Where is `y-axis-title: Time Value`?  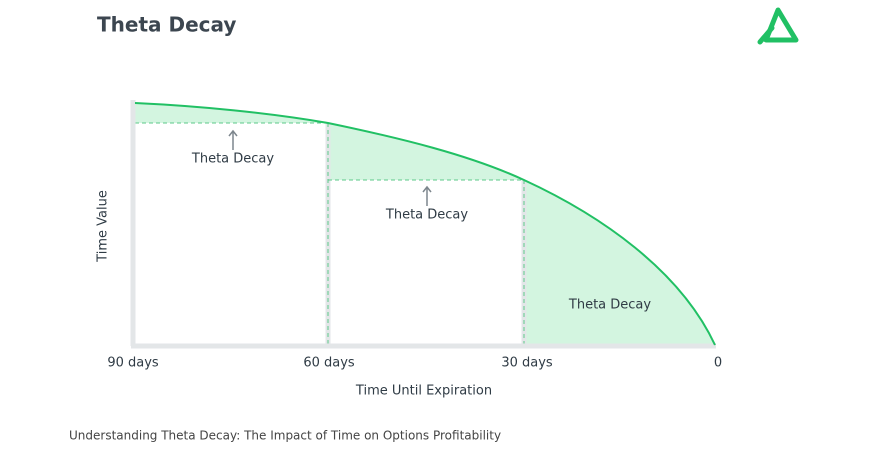
y-axis-title: Time Value is located at coordinates (103, 226).